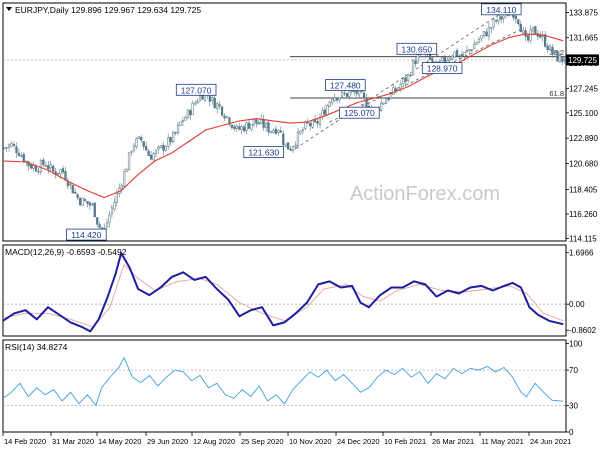 The width and height of the screenshot is (600, 450). Describe the element at coordinates (214, 441) in the screenshot. I see `x-tick-label: 12 Aug 2020` at that location.